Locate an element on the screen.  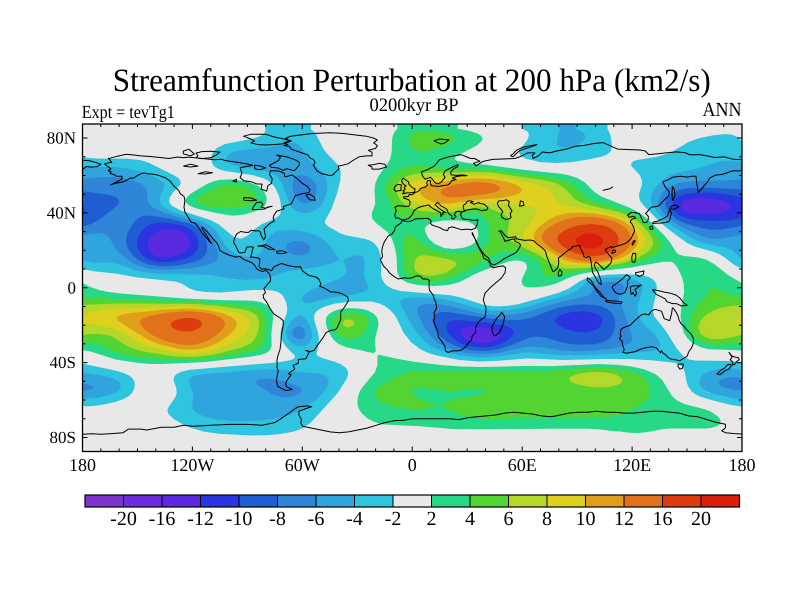
svg-text: -4 is located at coordinates (354, 519).